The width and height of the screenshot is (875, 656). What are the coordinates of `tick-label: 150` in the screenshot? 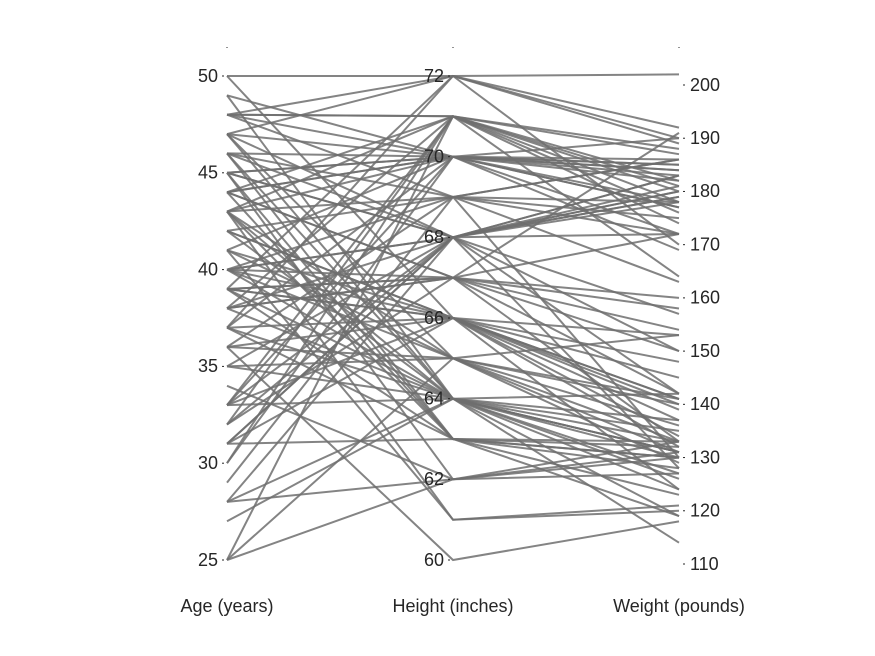 It's located at (705, 351).